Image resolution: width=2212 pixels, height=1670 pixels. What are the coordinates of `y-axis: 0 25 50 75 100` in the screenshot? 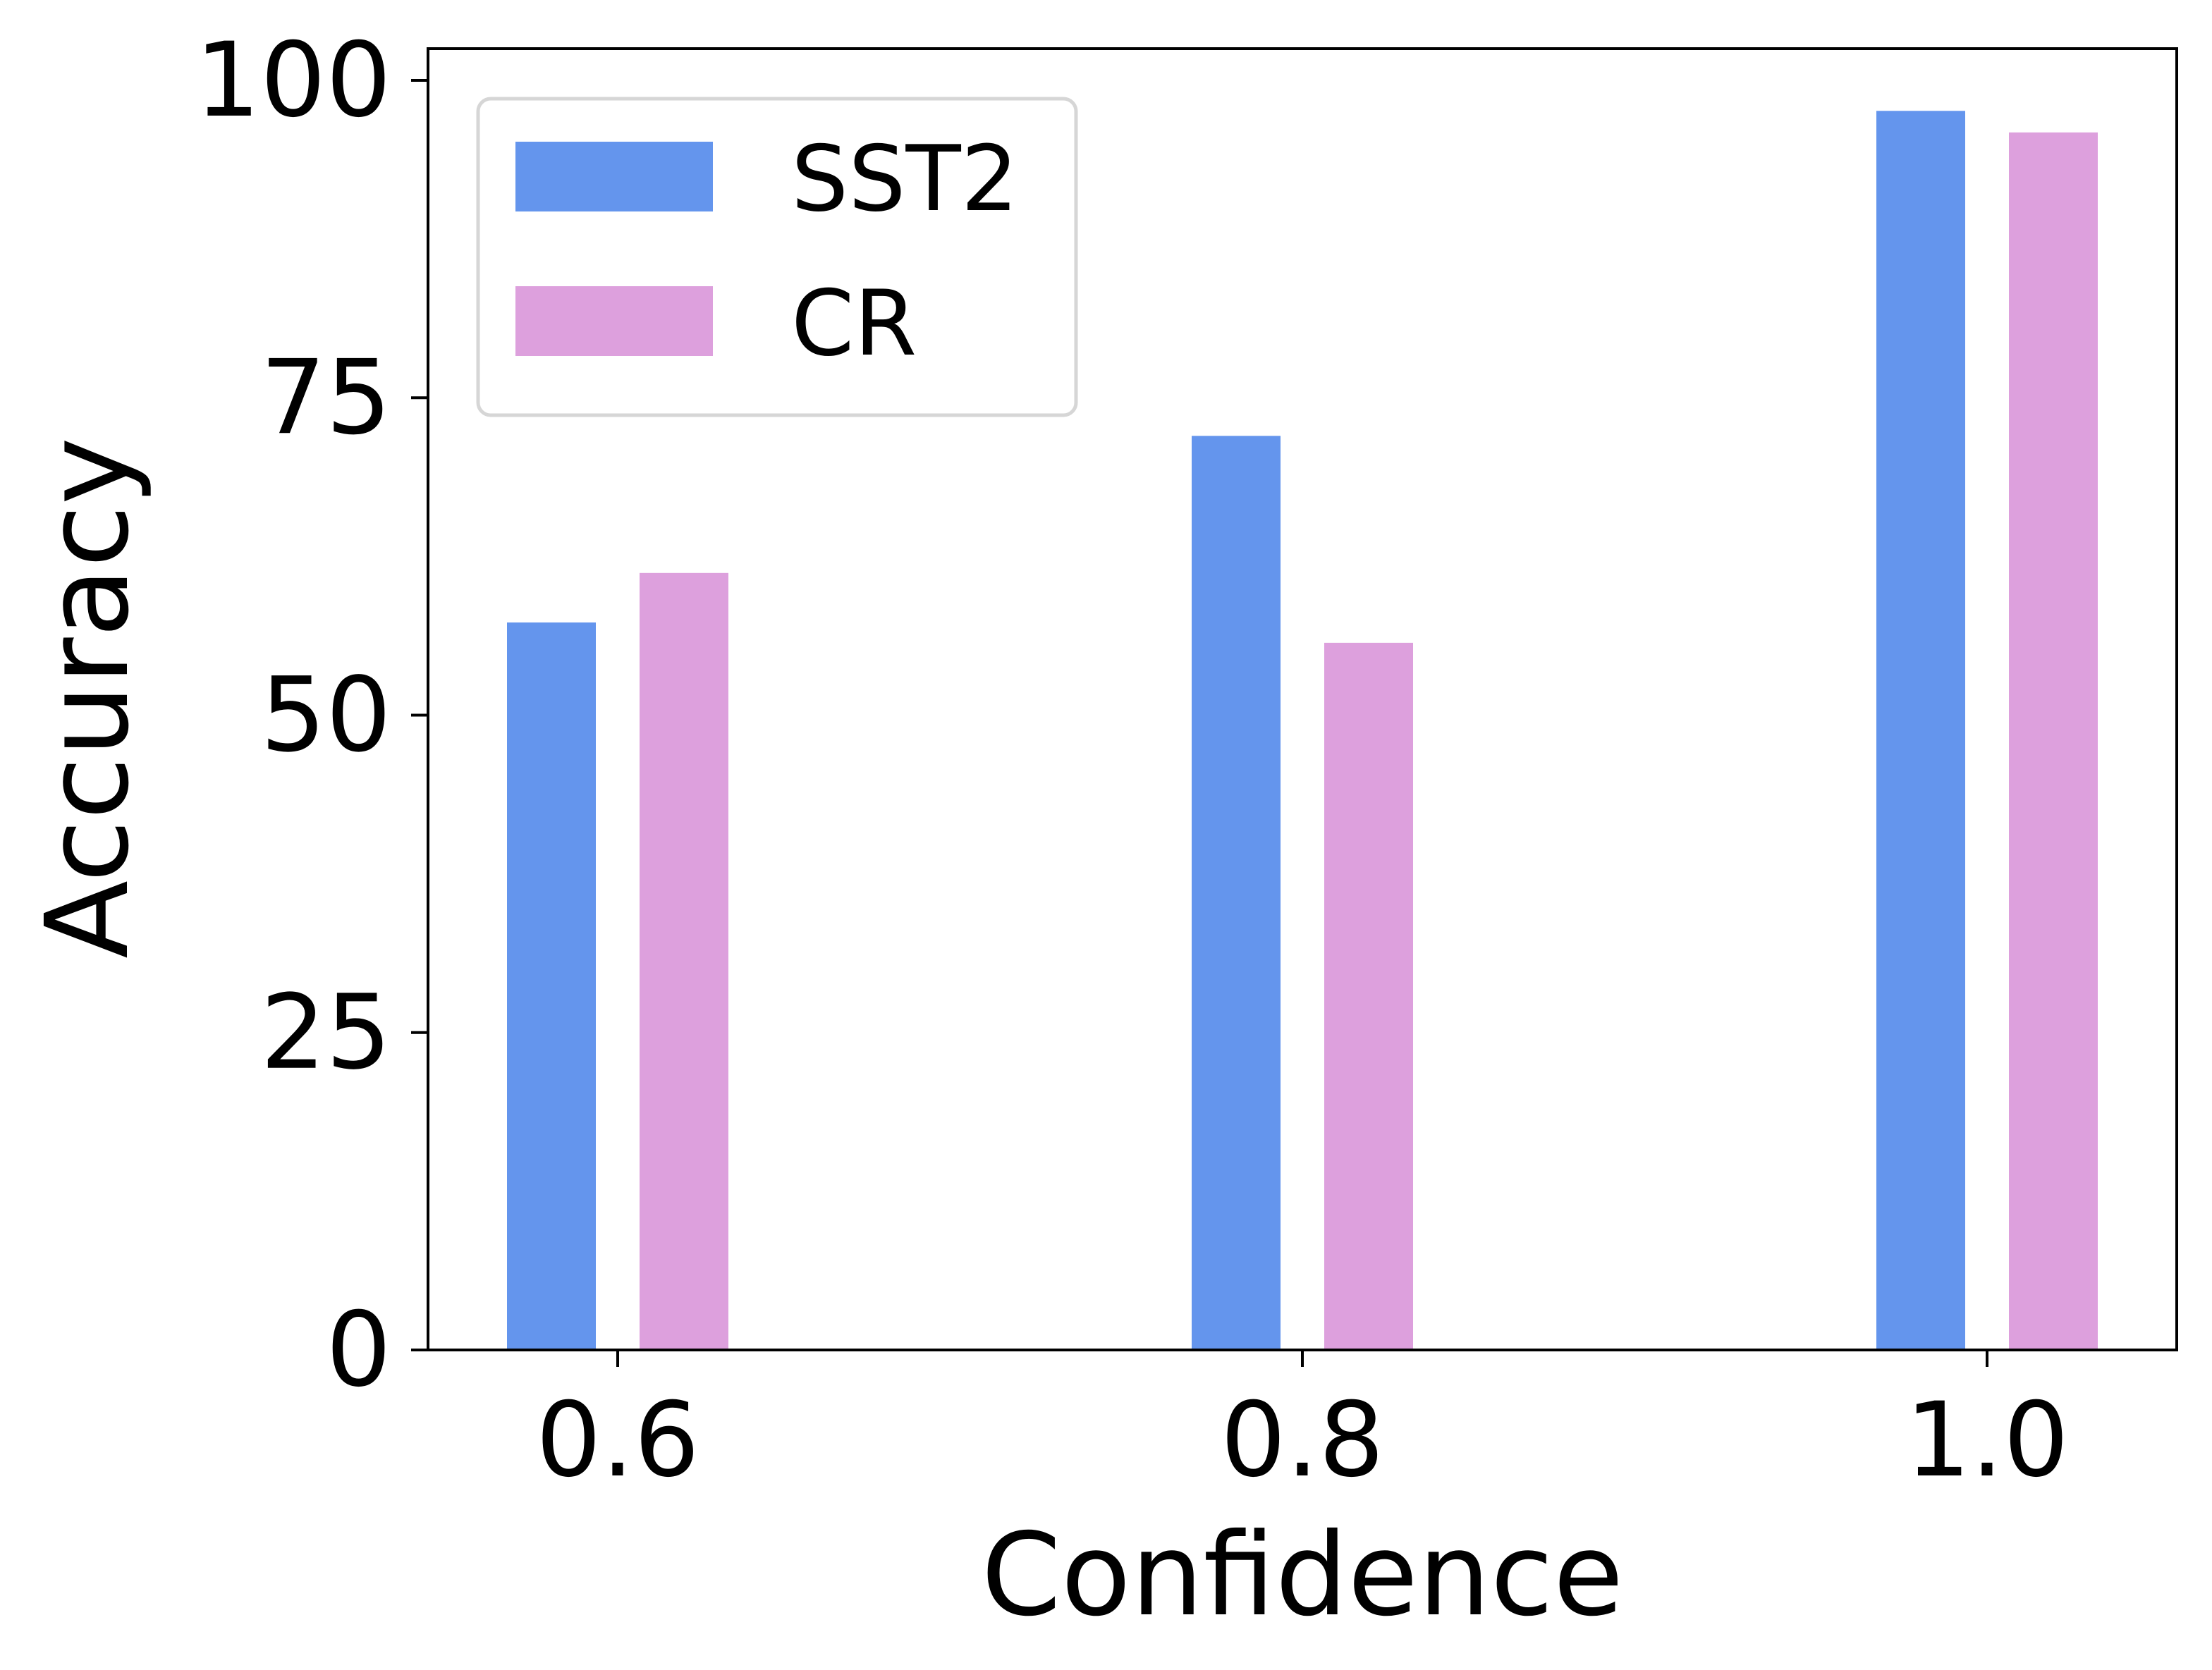 It's located at (311, 715).